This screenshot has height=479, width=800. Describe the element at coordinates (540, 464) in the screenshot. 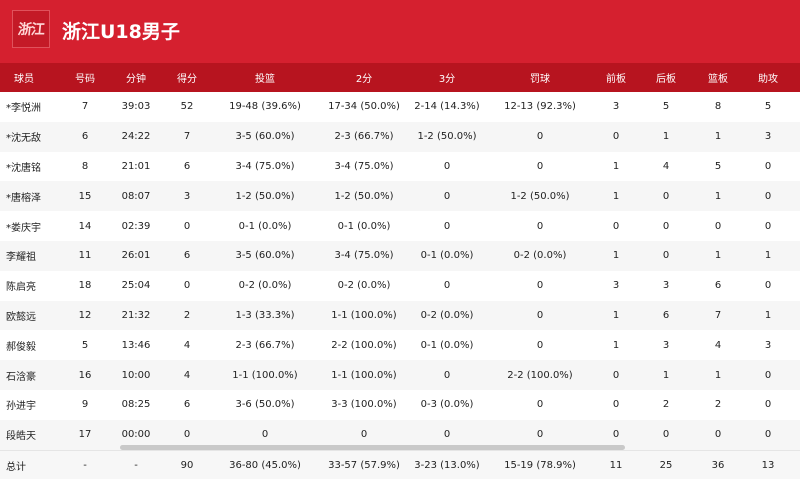

I see `stat-cell: 15-19 (78.9%)` at that location.